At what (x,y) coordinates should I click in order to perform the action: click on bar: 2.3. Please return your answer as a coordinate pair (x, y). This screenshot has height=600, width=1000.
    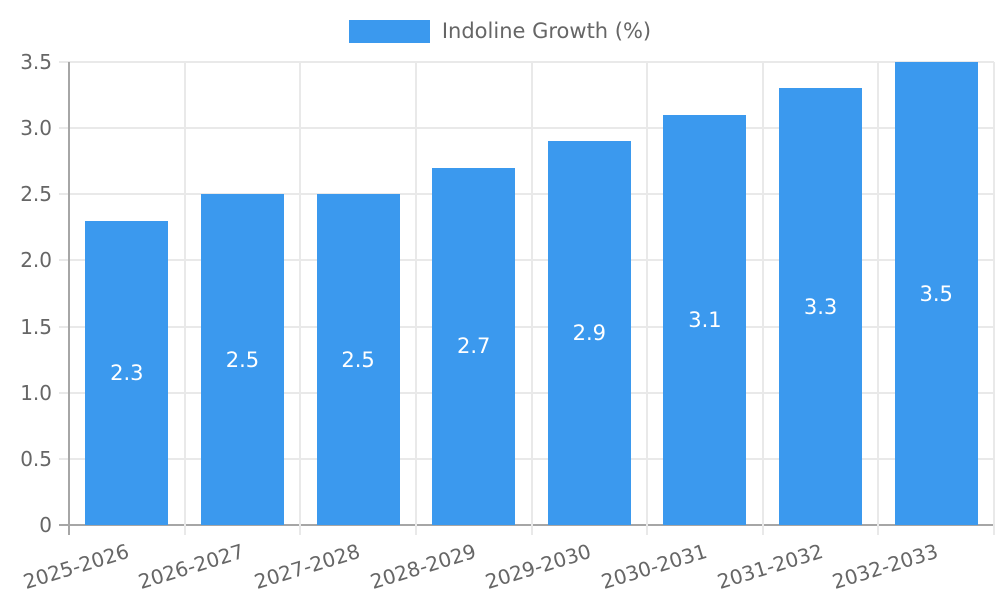
    Looking at the image, I should click on (127, 372).